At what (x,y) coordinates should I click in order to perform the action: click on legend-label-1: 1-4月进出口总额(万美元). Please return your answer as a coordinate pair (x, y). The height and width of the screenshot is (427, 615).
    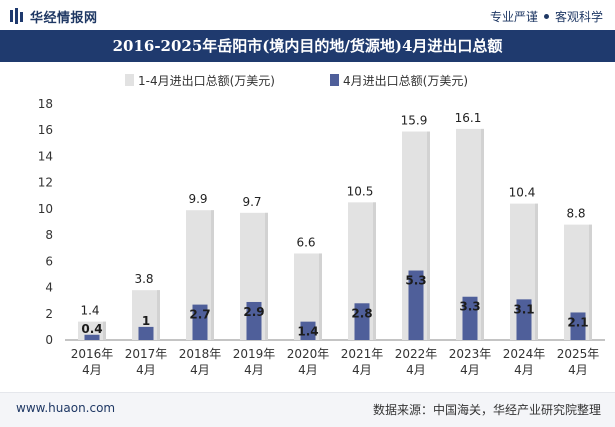
    Looking at the image, I should click on (206, 81).